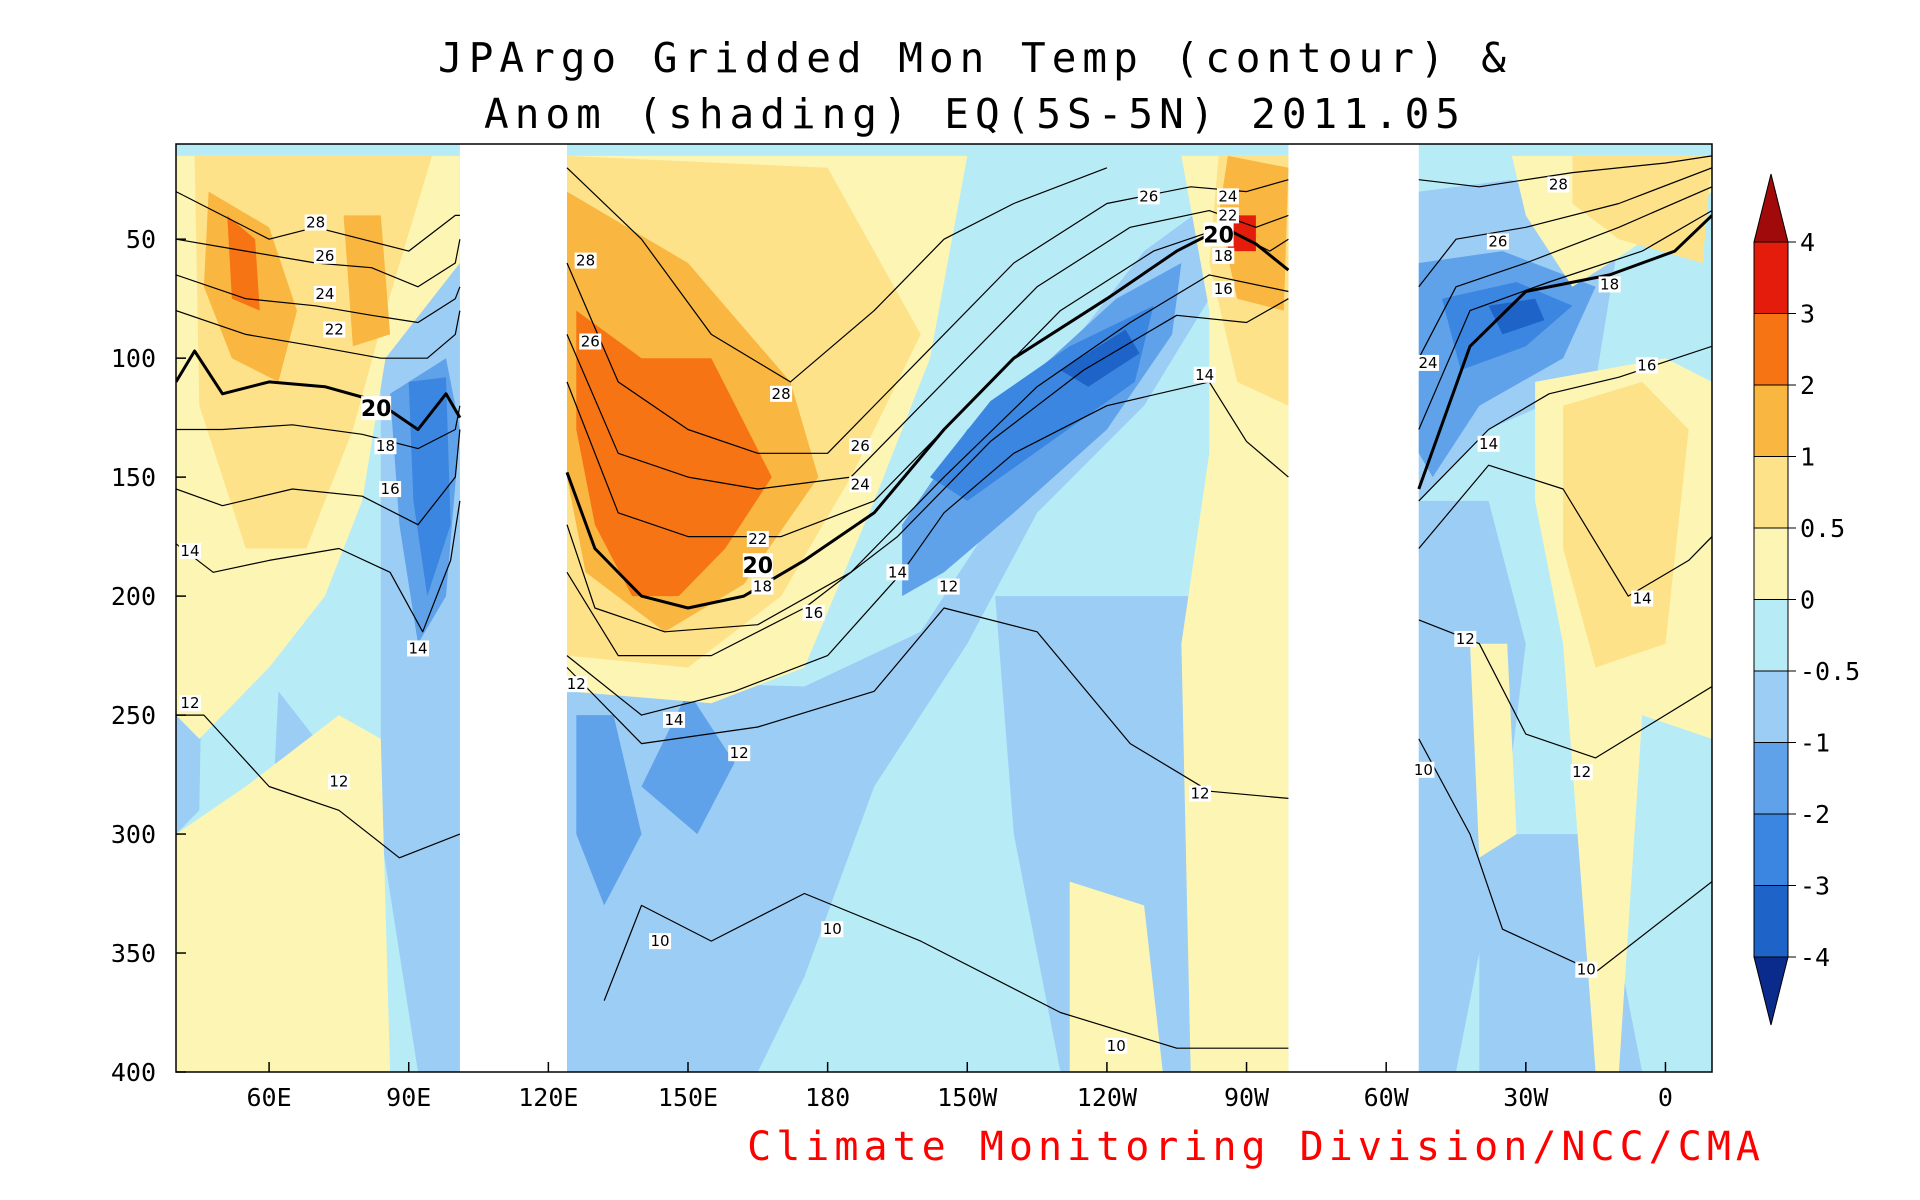  Describe the element at coordinates (1665, 1097) in the screenshot. I see `x-tick-label-10: 0` at that location.